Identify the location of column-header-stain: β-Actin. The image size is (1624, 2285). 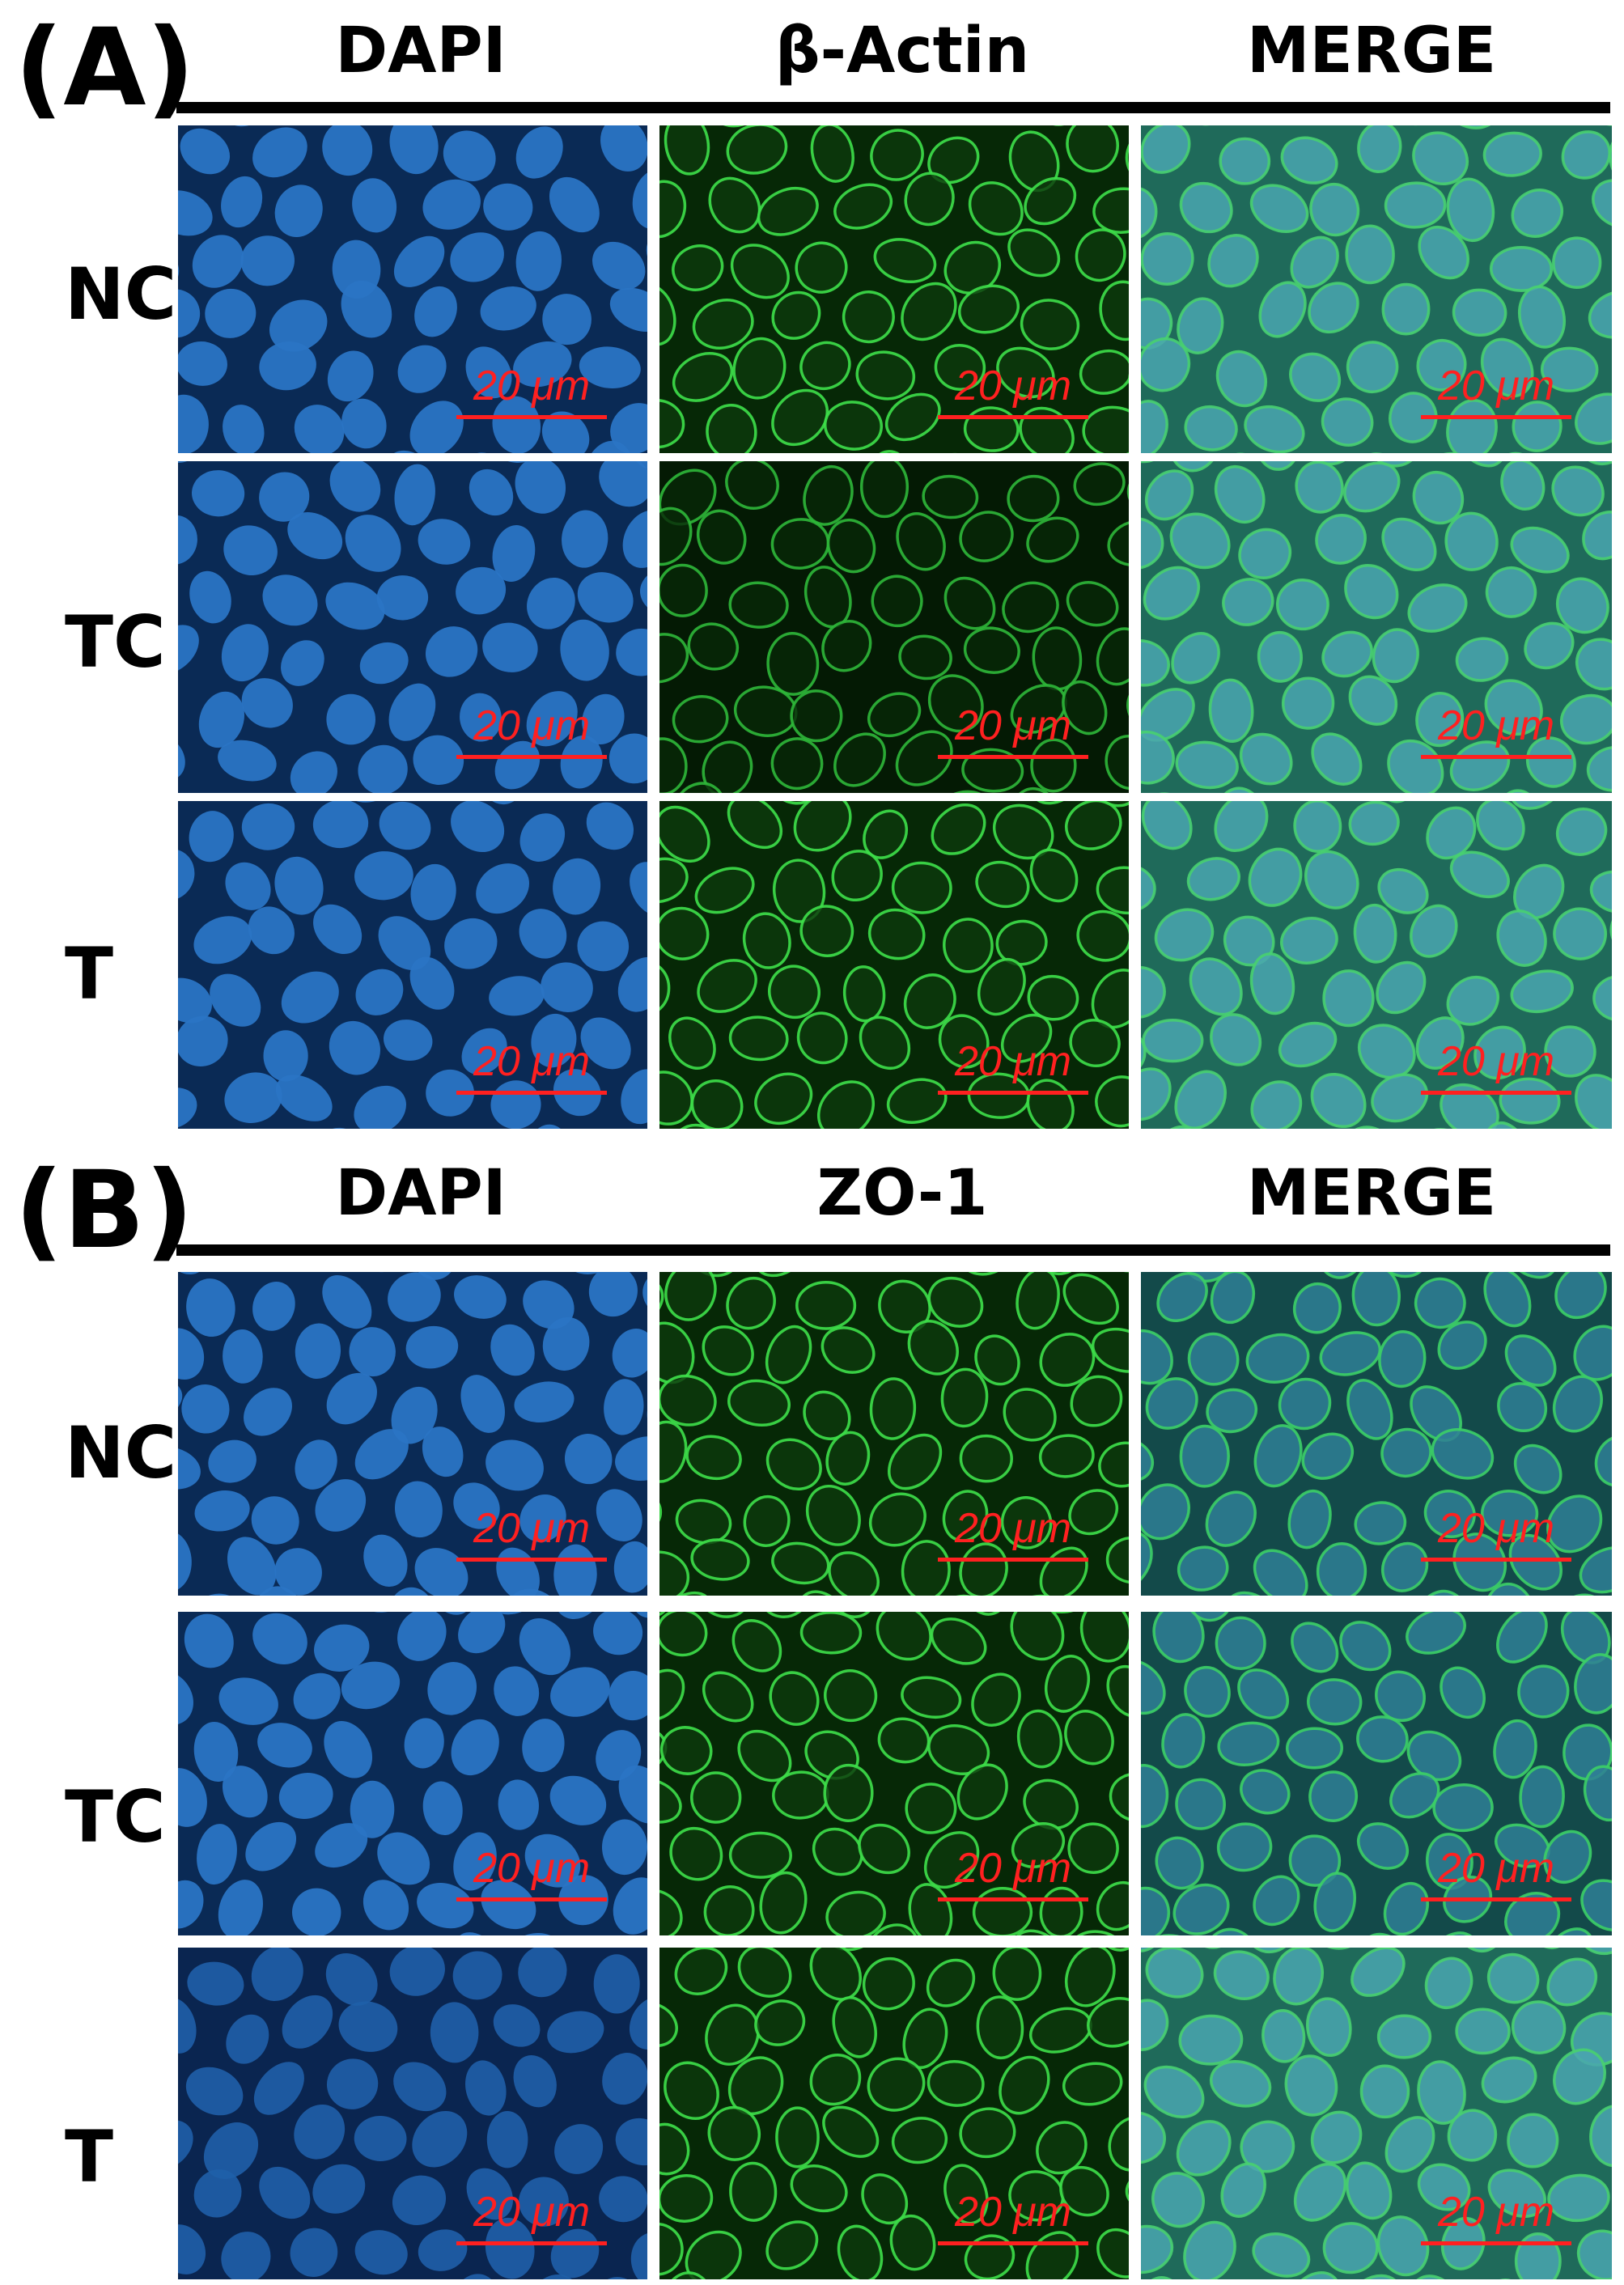
(902, 51).